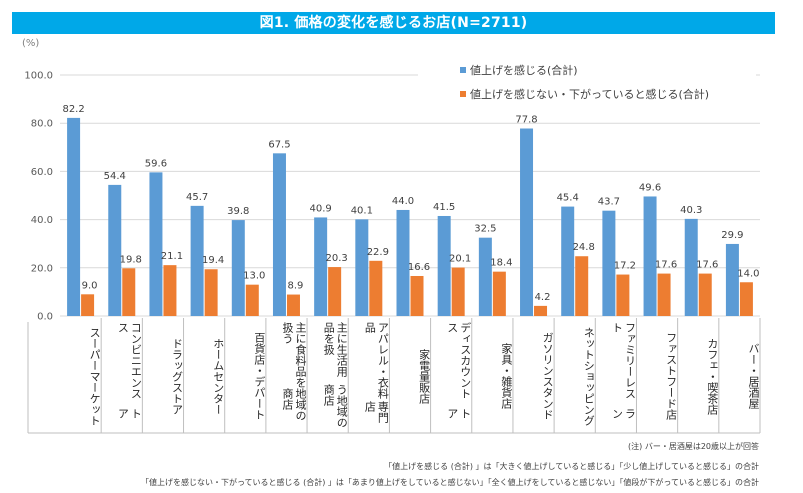  I want to click on category-label: バー・居酒屋, so click(739, 376).